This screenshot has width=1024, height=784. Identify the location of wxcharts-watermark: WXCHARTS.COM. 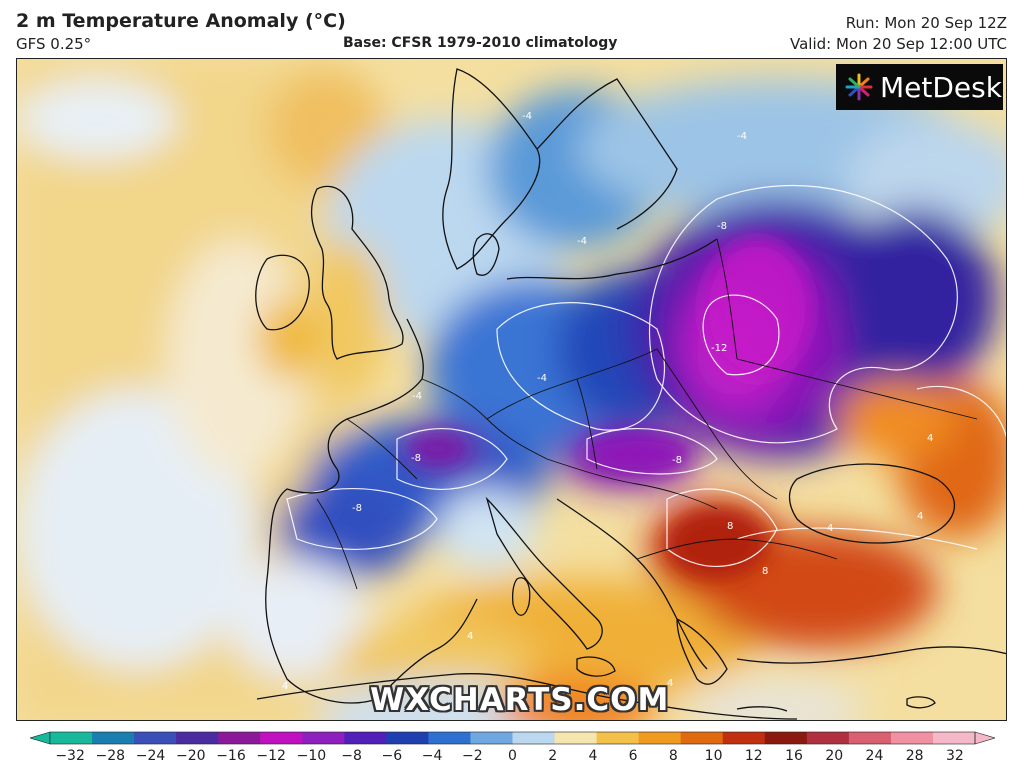
(520, 700).